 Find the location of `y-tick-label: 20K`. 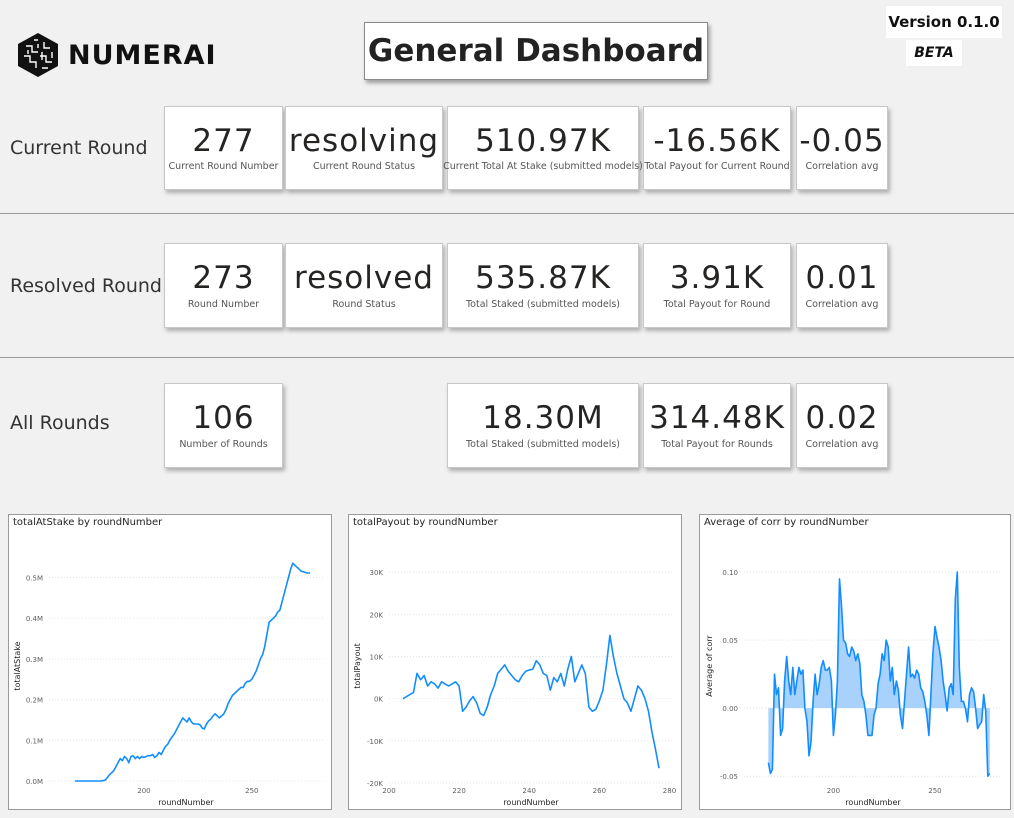

y-tick-label: 20K is located at coordinates (377, 615).